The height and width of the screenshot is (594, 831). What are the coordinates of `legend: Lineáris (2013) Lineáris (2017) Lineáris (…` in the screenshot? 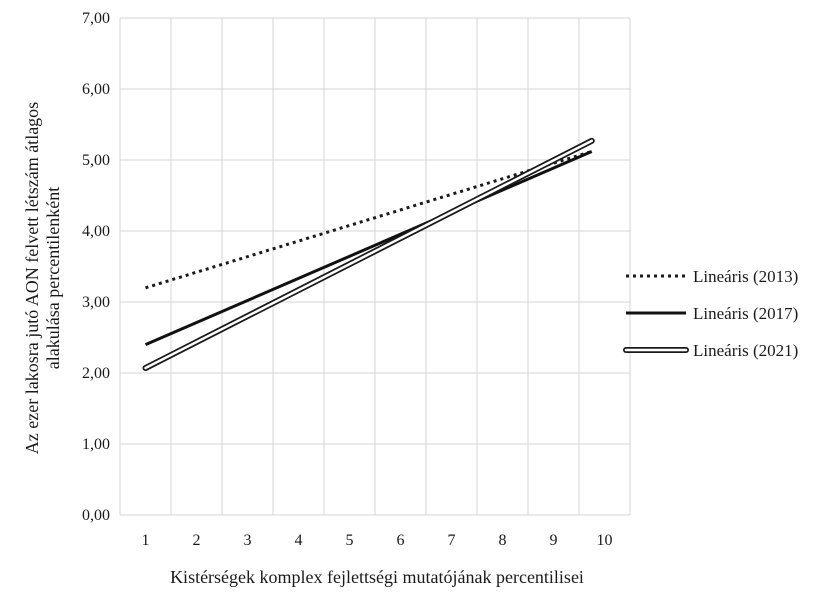 It's located at (710, 313).